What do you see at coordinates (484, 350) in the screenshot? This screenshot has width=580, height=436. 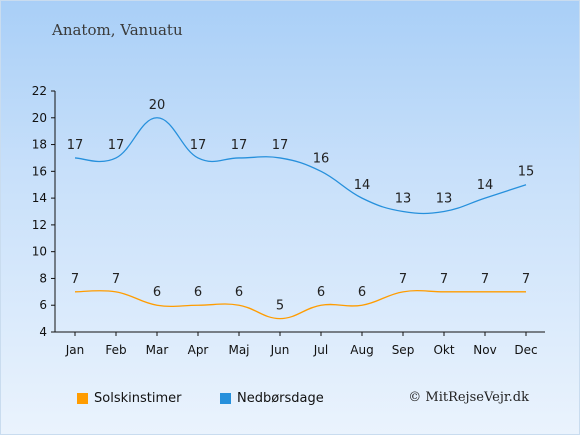 I see `x-tick-label: Nov` at bounding box center [484, 350].